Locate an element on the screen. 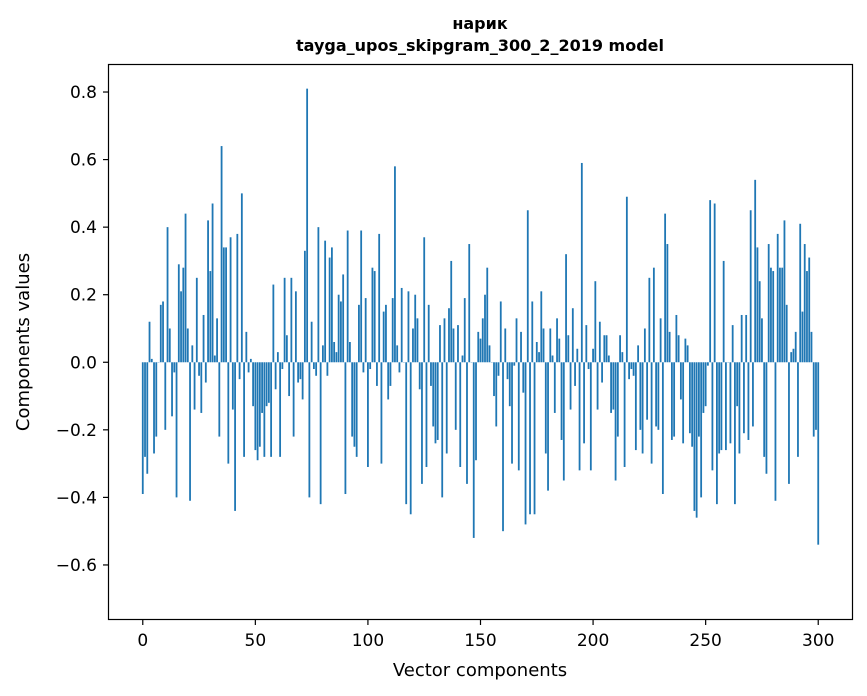 The width and height of the screenshot is (867, 696). chart-title: нарик is located at coordinates (480, 23).